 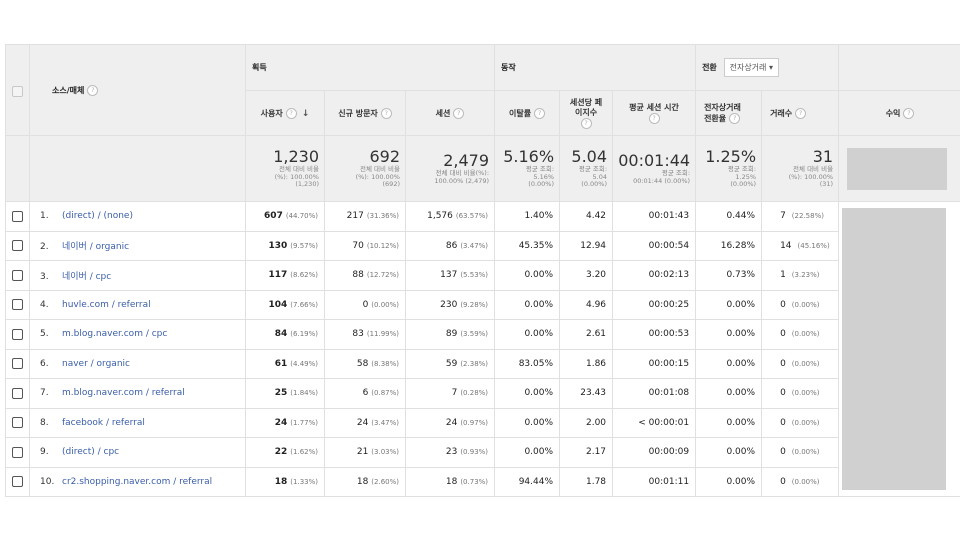 What do you see at coordinates (137, 481) in the screenshot?
I see `source-medium-link: cr2.shopping.naver.com / referral` at bounding box center [137, 481].